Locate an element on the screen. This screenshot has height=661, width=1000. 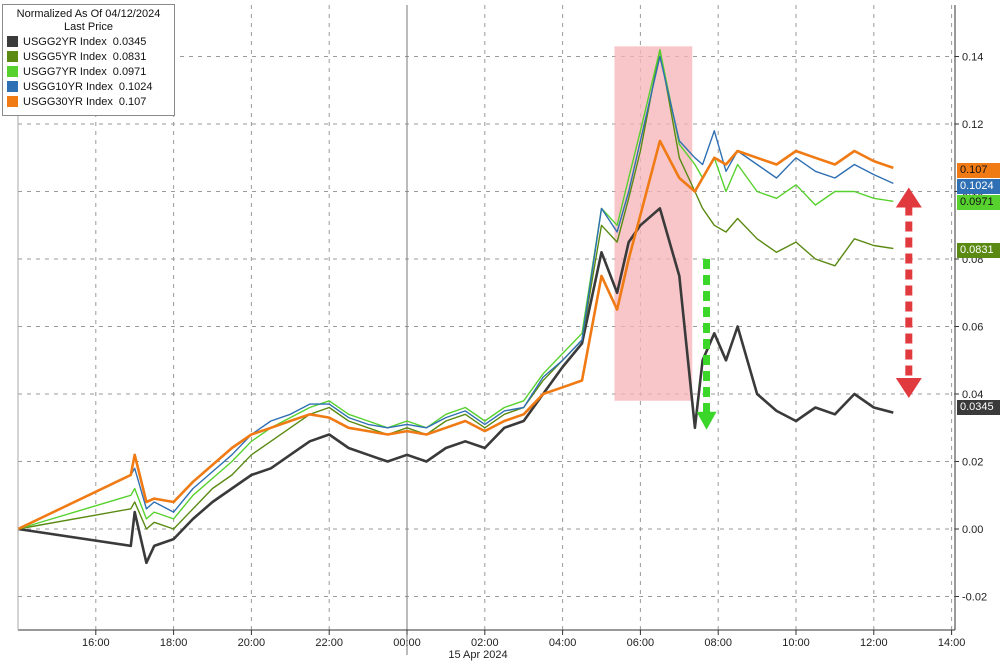
end-value-tag: 0.107 is located at coordinates (978, 170).